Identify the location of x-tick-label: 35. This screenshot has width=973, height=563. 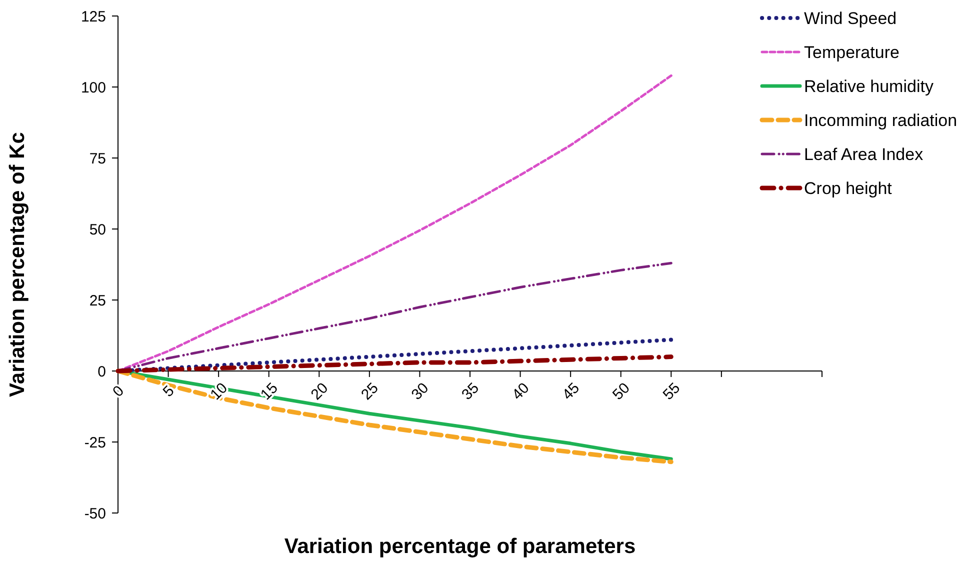
(470, 392).